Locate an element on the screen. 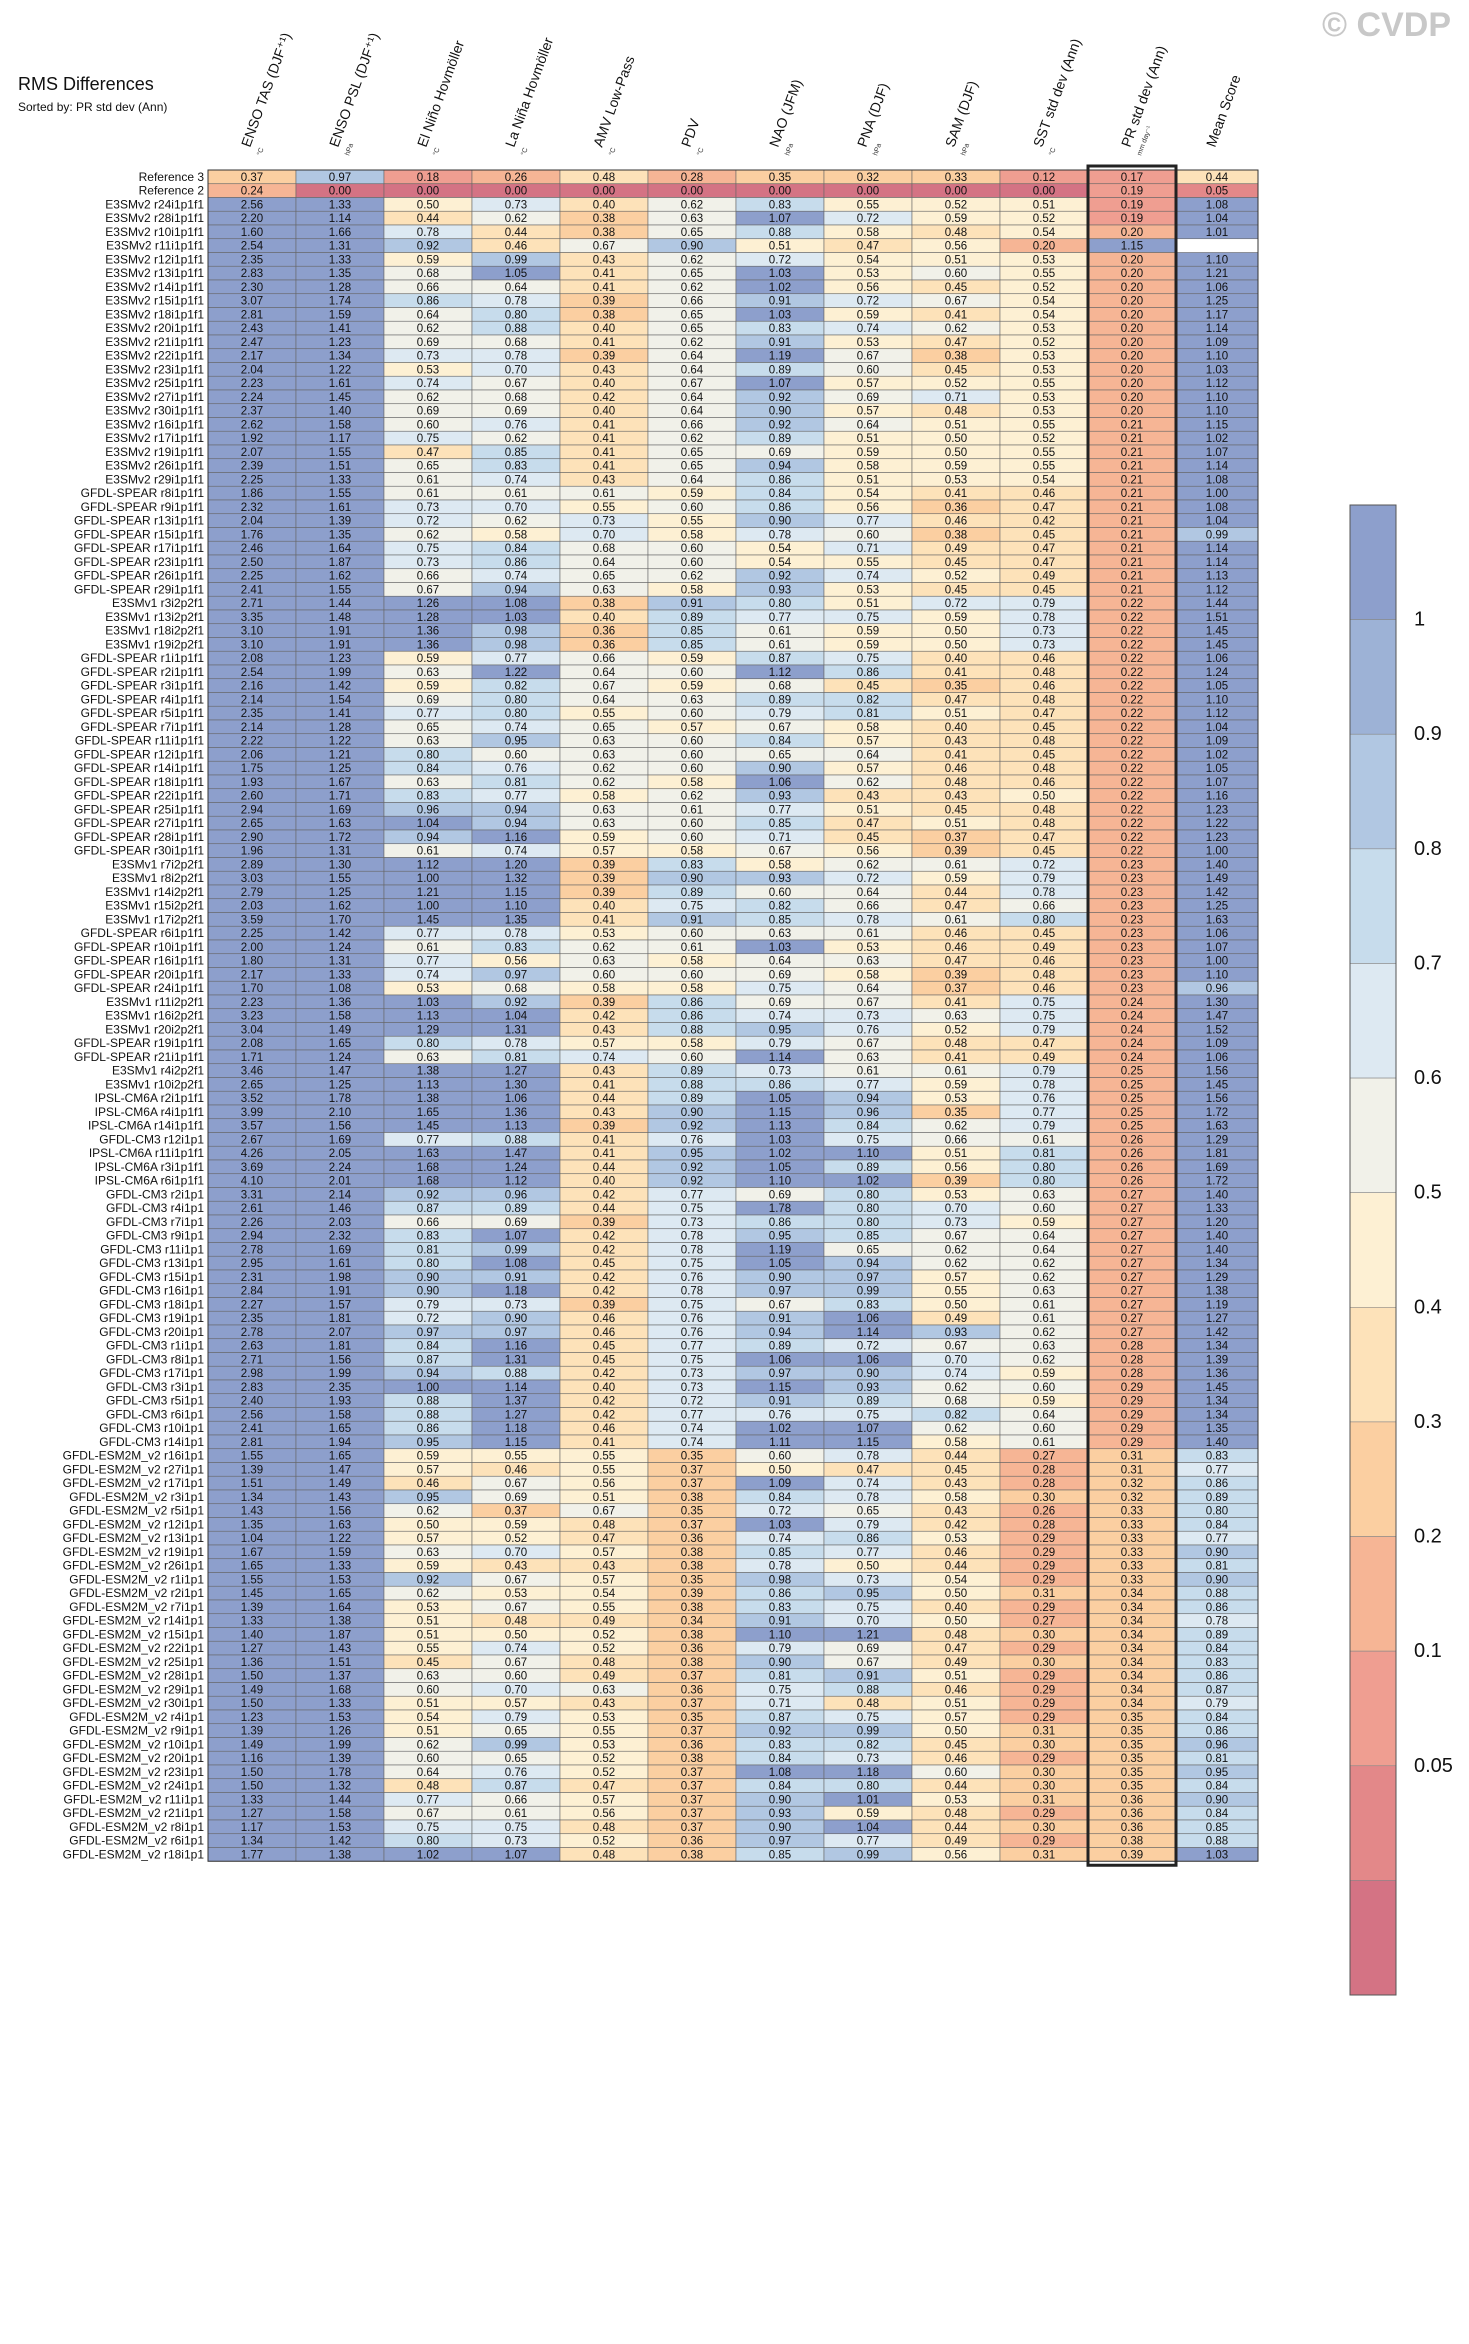 Image resolution: width=1469 pixels, height=2344 pixels. cell-value: 0.41 is located at coordinates (604, 1154).